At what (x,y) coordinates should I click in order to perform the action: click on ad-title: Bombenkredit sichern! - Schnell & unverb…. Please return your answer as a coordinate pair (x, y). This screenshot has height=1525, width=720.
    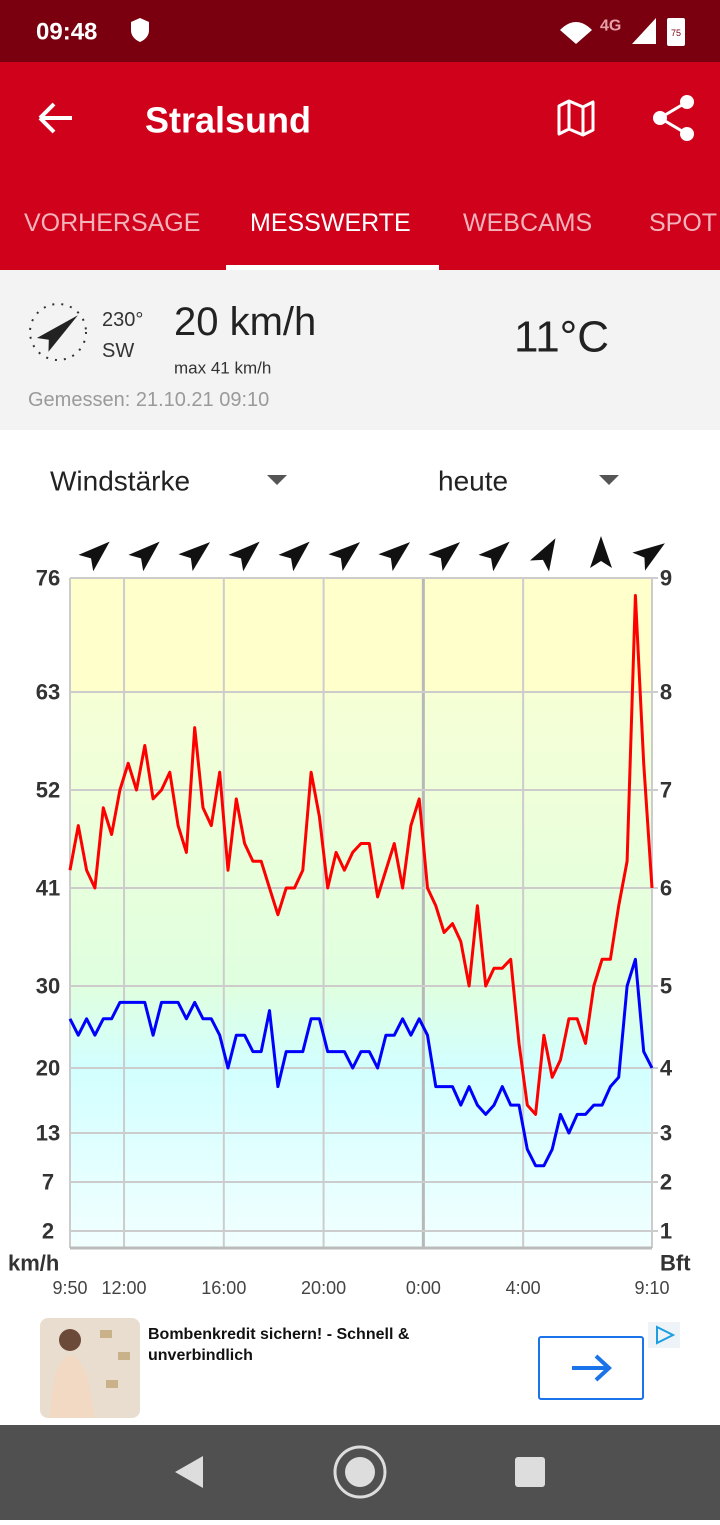
    Looking at the image, I should click on (279, 1345).